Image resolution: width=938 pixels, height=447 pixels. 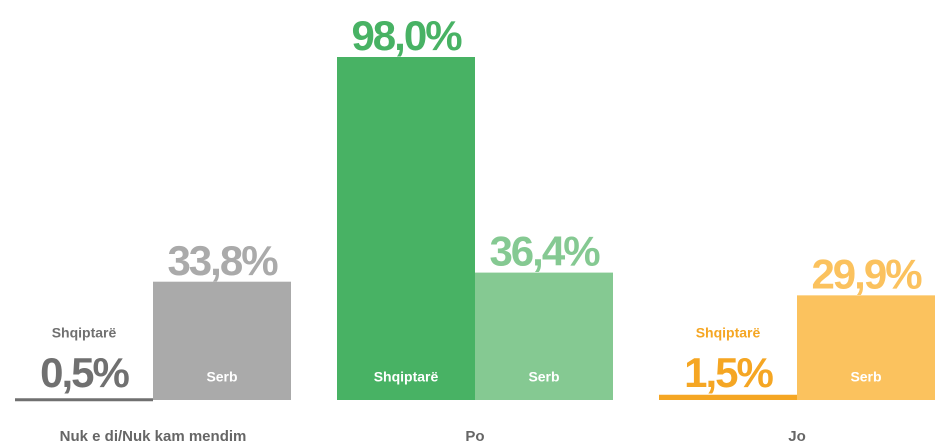 What do you see at coordinates (84, 372) in the screenshot?
I see `value-label: 0,5%` at bounding box center [84, 372].